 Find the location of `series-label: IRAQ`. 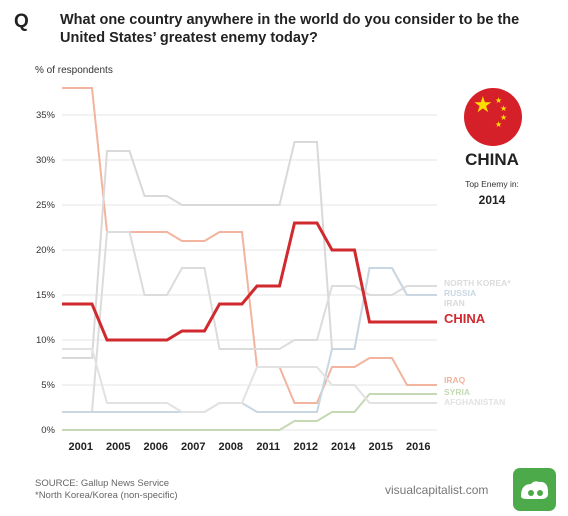

series-label: IRAQ is located at coordinates (455, 380).